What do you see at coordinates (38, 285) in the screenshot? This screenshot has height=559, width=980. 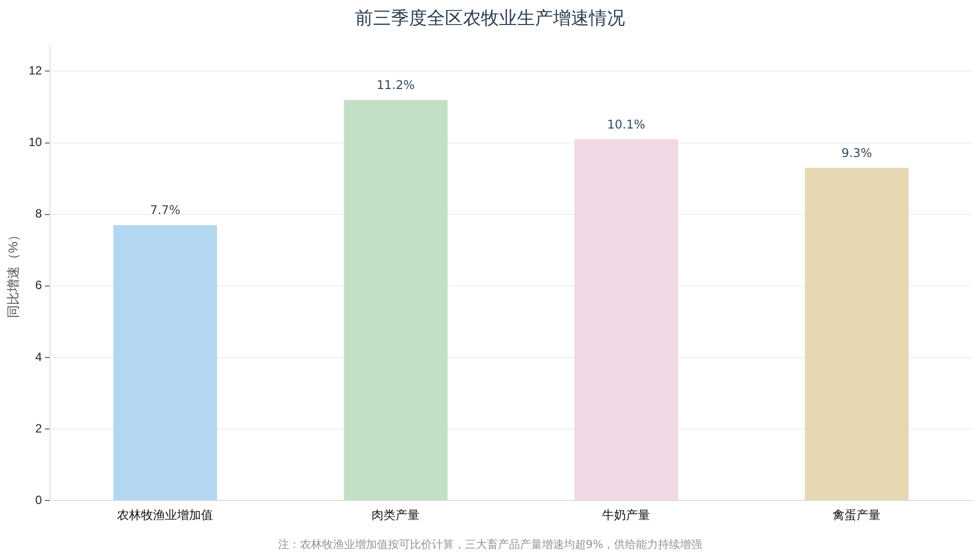 I see `y-tick-label: 6` at bounding box center [38, 285].